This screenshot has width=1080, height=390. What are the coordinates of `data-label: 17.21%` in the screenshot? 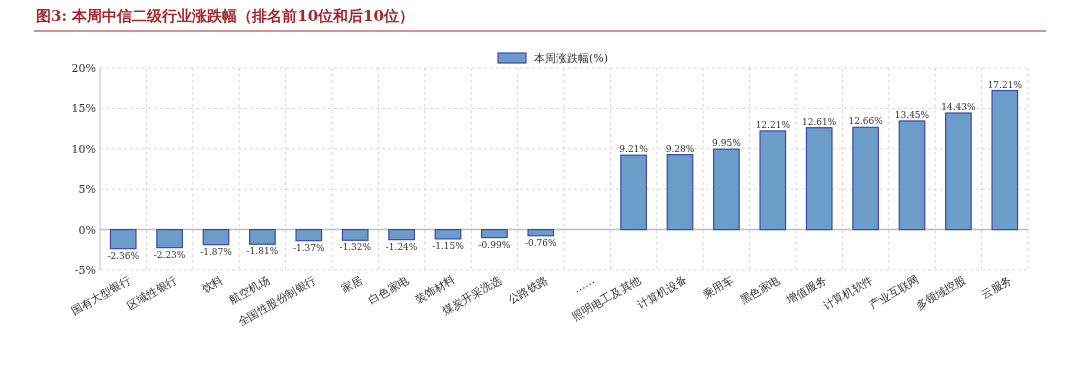 It's located at (1005, 84).